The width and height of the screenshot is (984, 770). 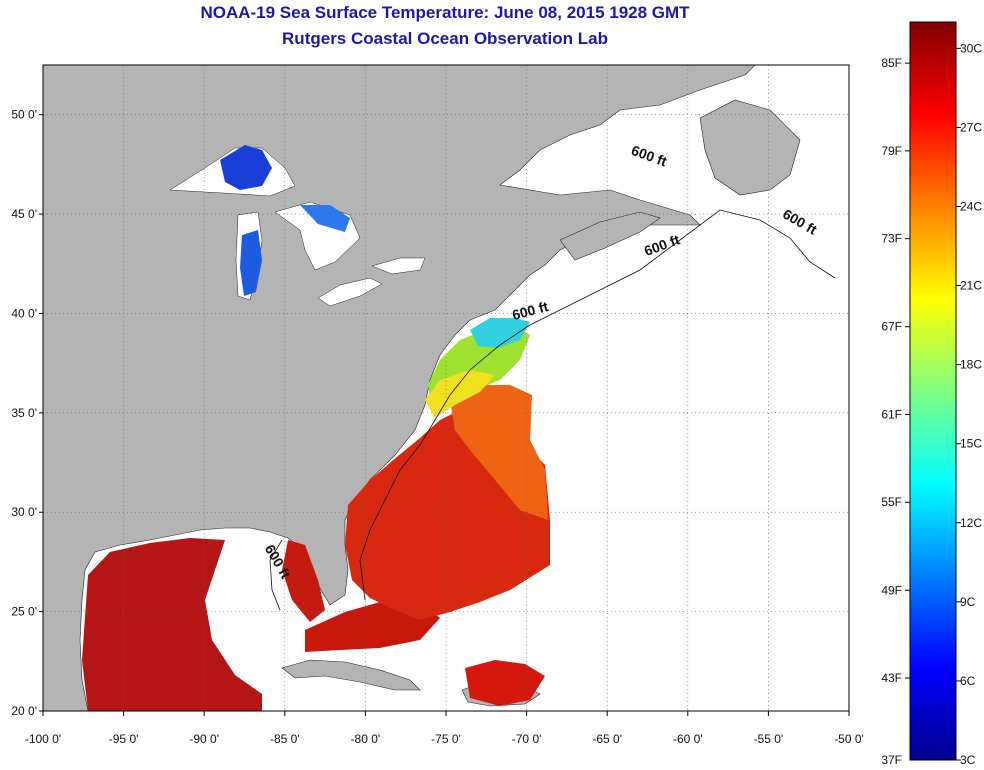 What do you see at coordinates (24, 711) in the screenshot?
I see `y-tick-label-0: 20 0'` at bounding box center [24, 711].